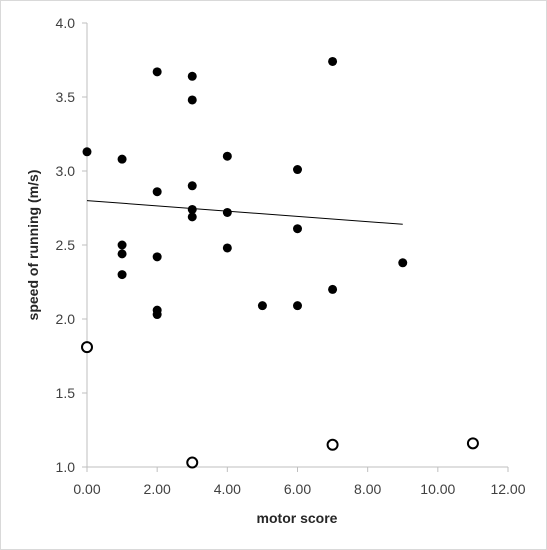 The height and width of the screenshot is (550, 547). Describe the element at coordinates (507, 489) in the screenshot. I see `x-tick-label: 12.00` at that location.